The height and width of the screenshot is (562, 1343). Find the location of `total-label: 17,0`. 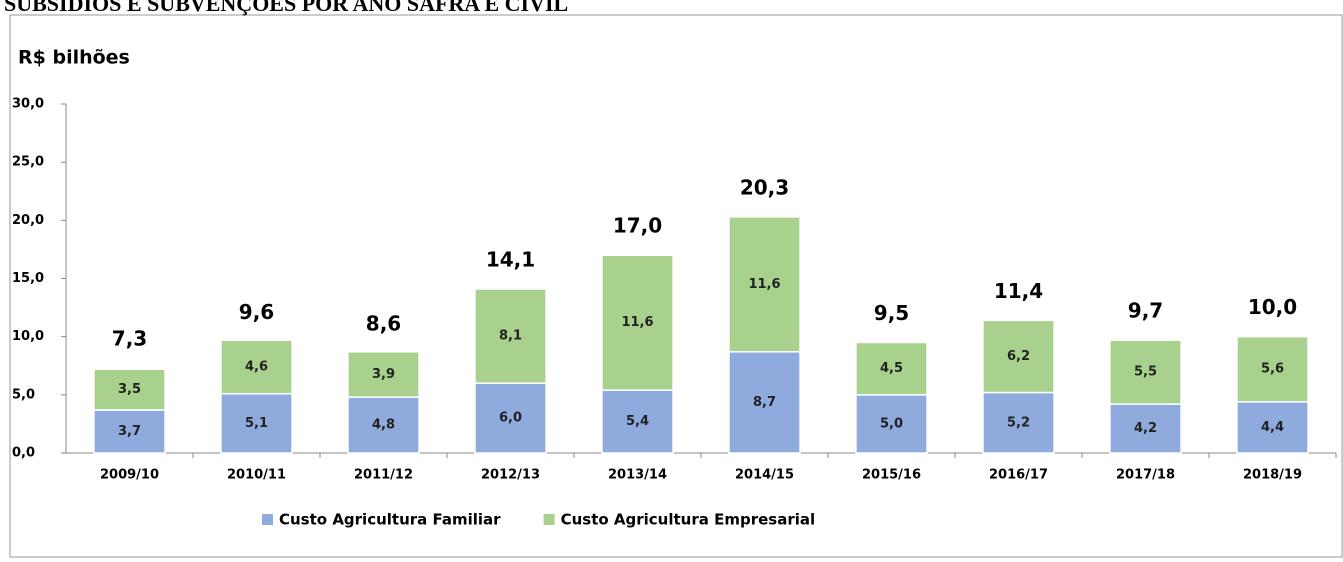

total-label: 17,0 is located at coordinates (637, 226).